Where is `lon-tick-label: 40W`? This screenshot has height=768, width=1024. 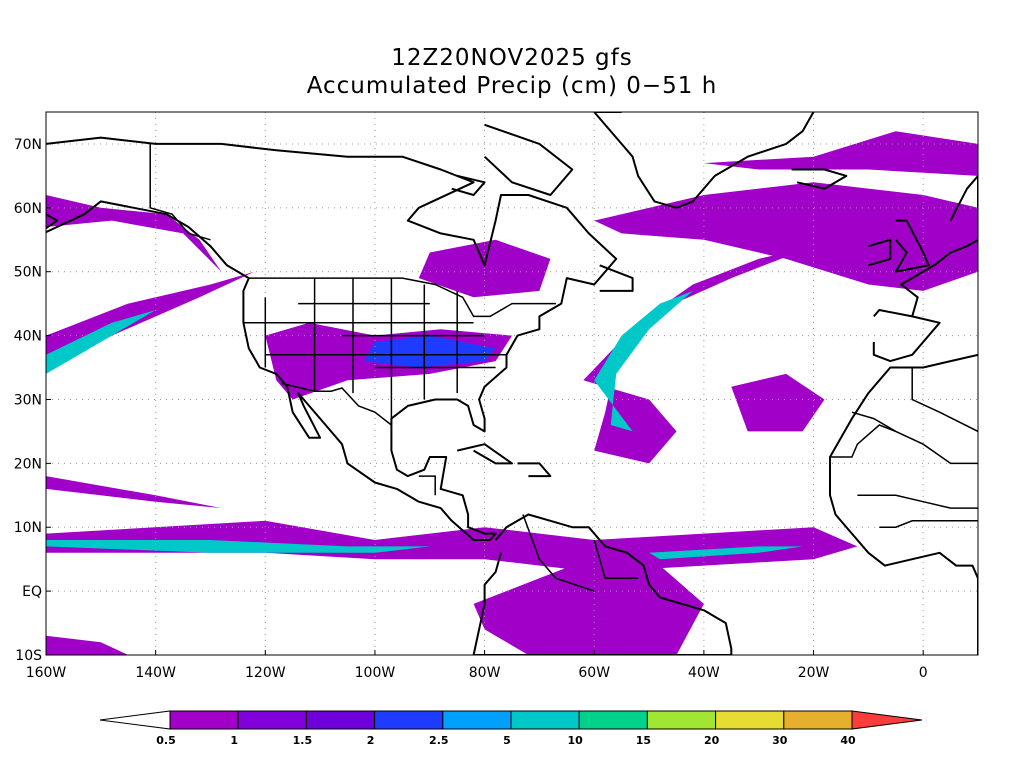 lon-tick-label: 40W is located at coordinates (704, 673).